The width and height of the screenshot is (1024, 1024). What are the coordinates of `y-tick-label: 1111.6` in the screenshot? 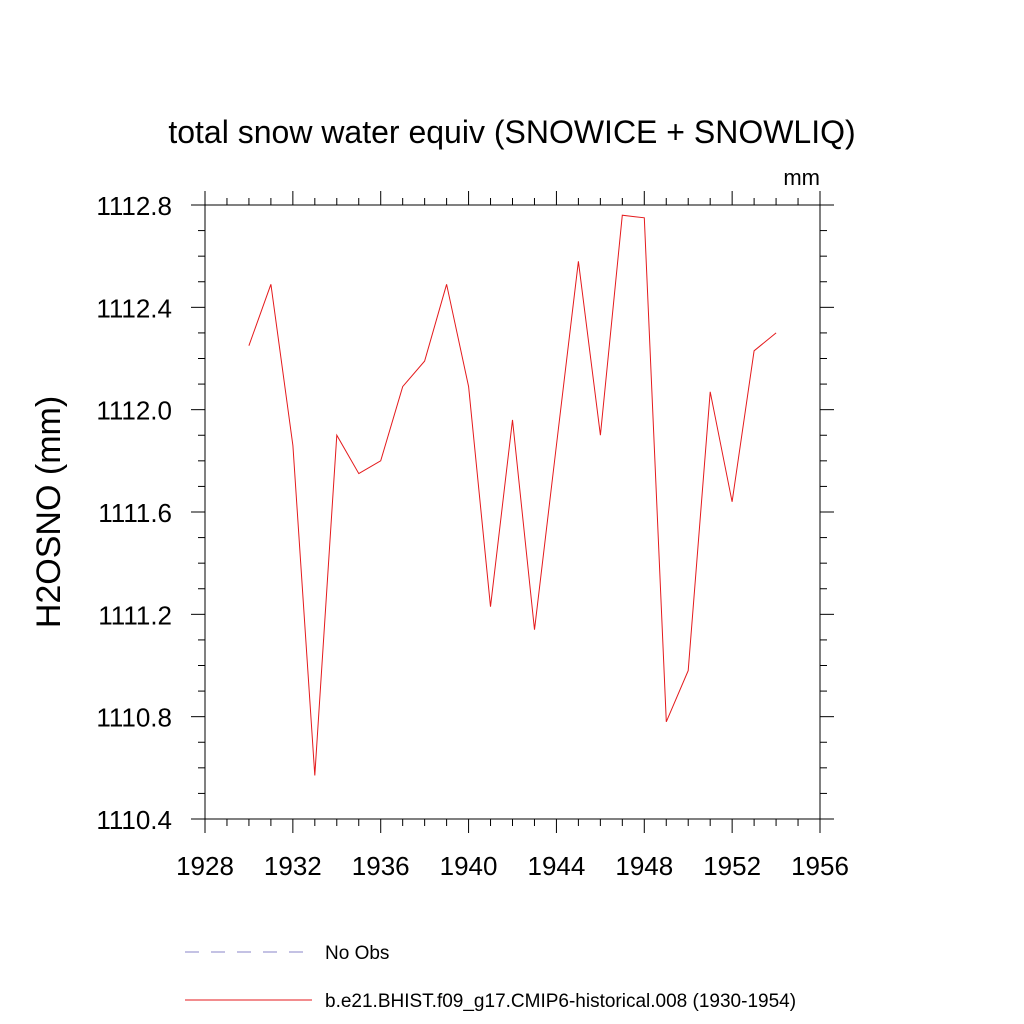 It's located at (135, 513).